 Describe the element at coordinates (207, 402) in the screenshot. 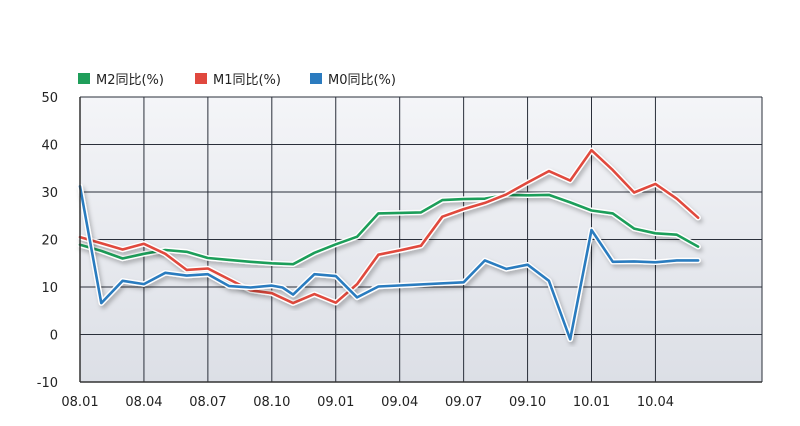

I see `x-tick-label: 08.07` at that location.